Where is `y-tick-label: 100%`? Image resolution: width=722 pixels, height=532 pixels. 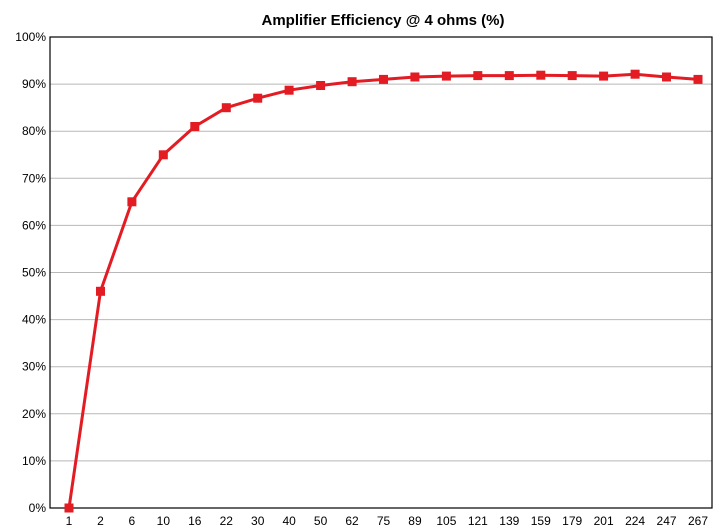 y-tick-label: 100% is located at coordinates (30, 37).